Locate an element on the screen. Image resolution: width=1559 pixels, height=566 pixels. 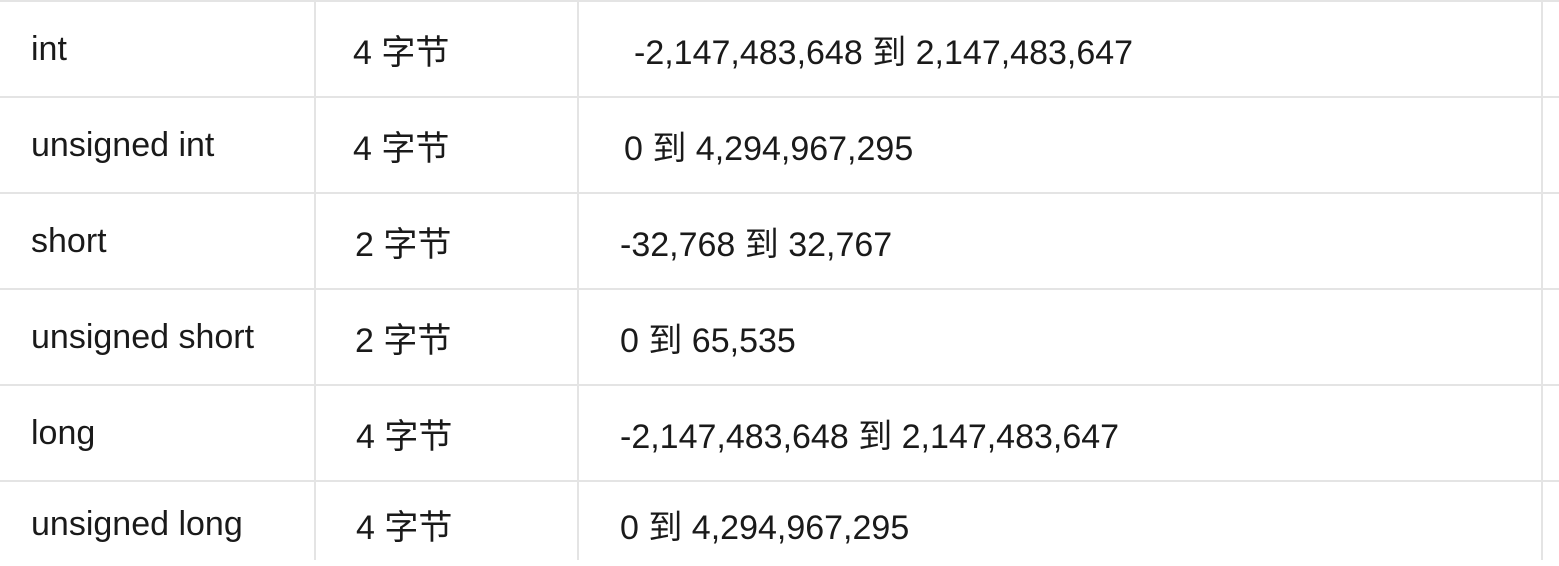
type-cell: unsigned short is located at coordinates (143, 336).